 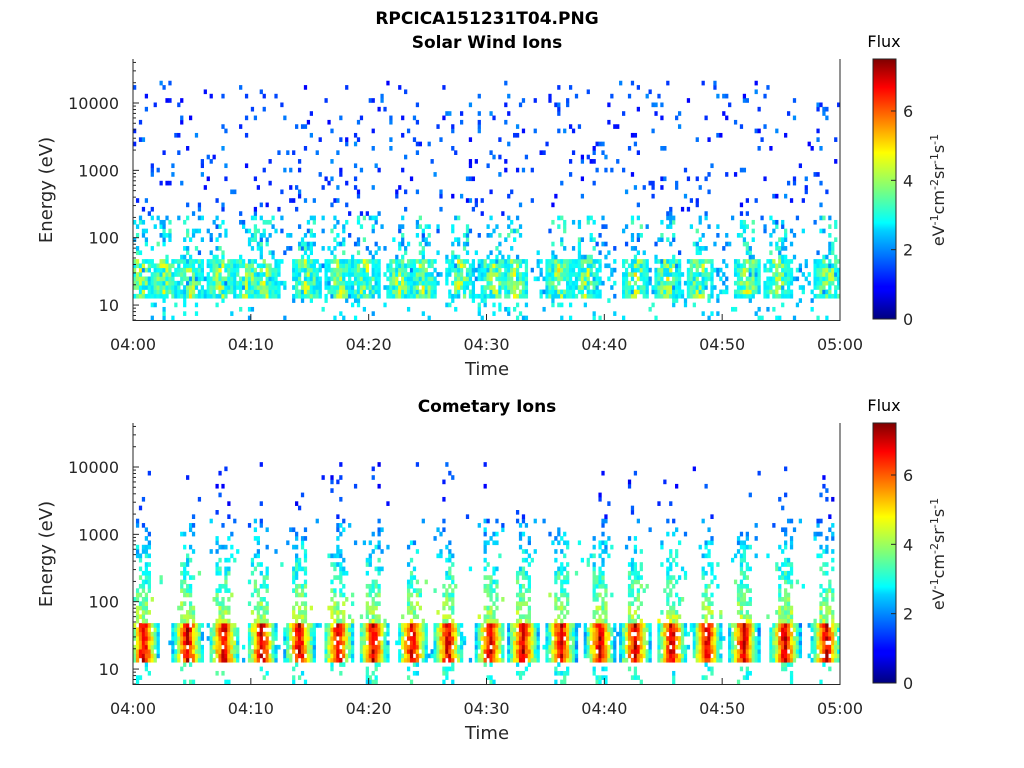 I want to click on colorbar-unit-solar-wind: eV-1cm-2sr-1s-1, so click(x=938, y=190).